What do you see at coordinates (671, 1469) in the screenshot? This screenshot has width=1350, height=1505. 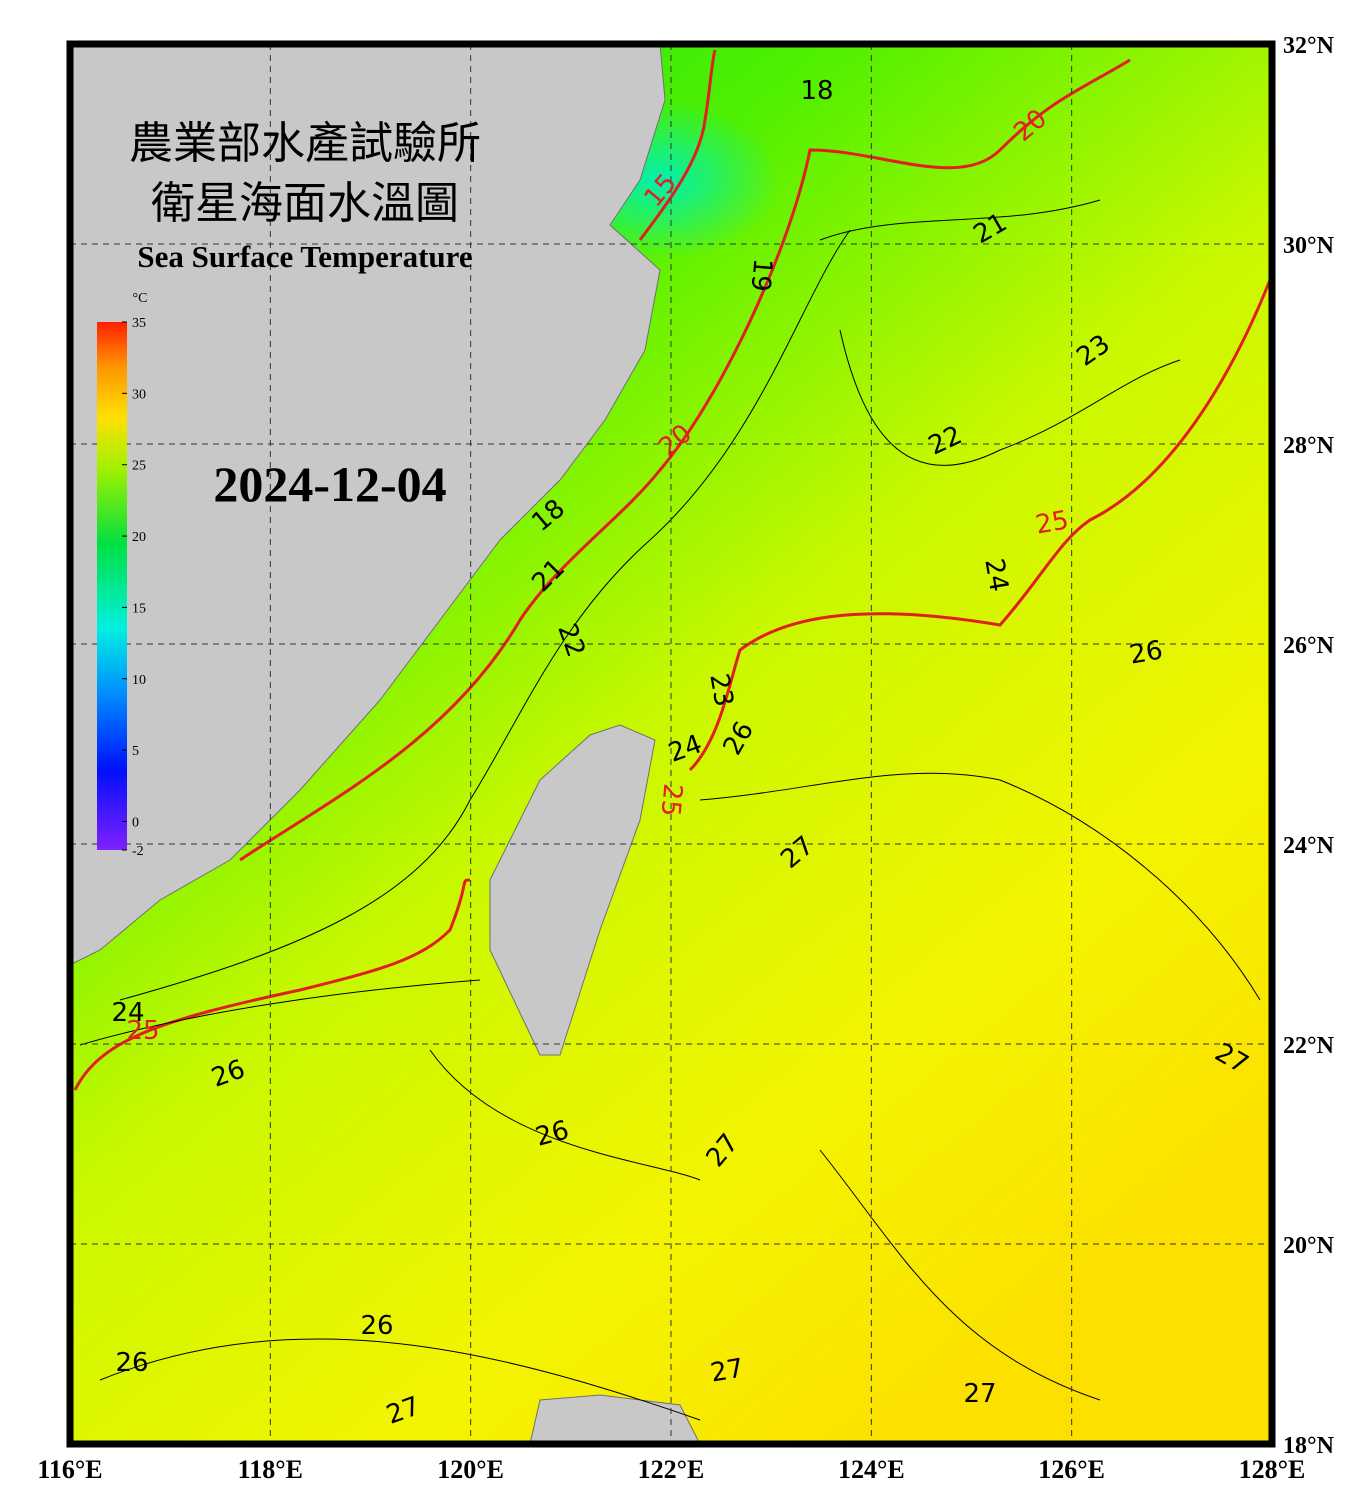 I see `x-tick-label: 122°E` at bounding box center [671, 1469].